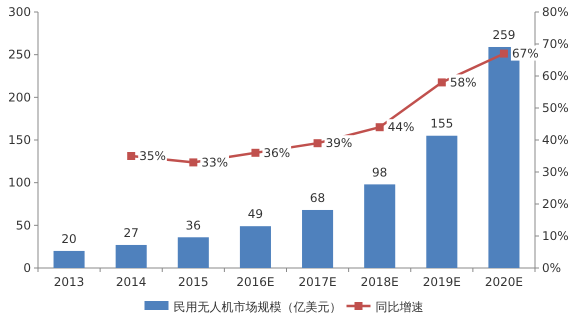 The height and width of the screenshot is (328, 585). Describe the element at coordinates (276, 153) in the screenshot. I see `data-label: 36%` at that location.